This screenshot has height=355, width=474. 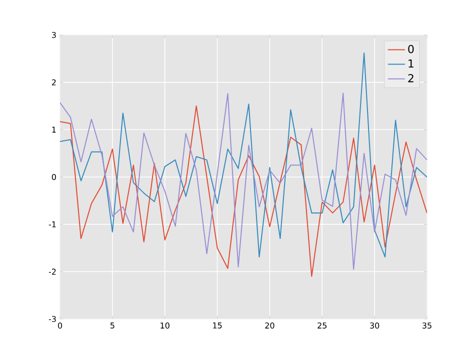 I want to click on x-tick-label: 30, so click(x=375, y=325).